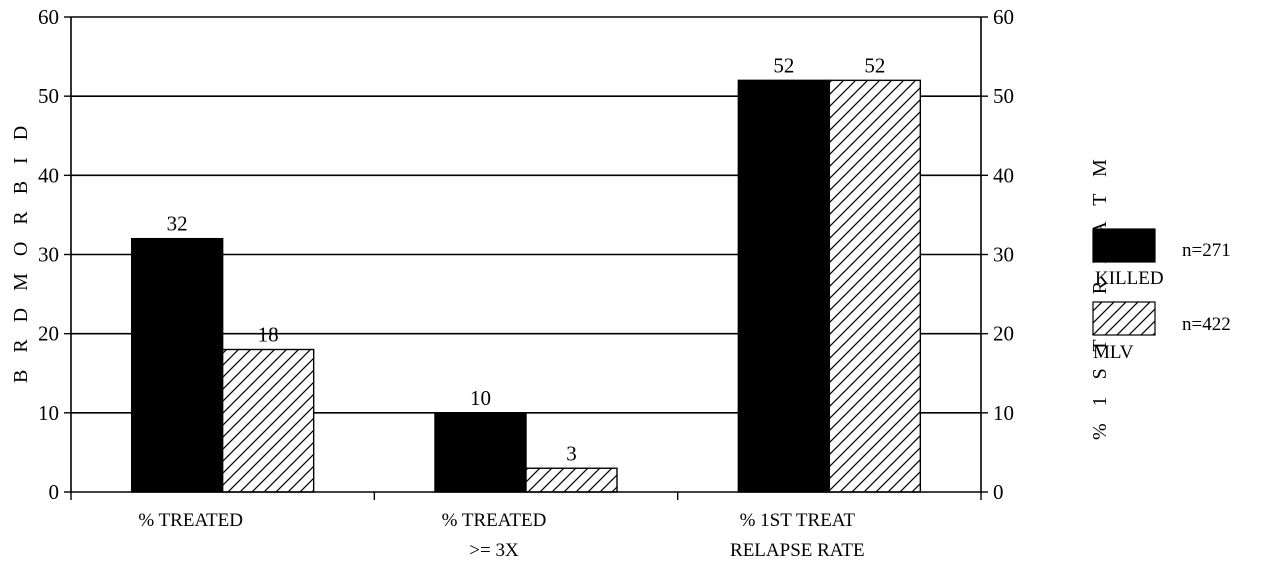  I want to click on left-tick-label: 50, so click(48, 96).